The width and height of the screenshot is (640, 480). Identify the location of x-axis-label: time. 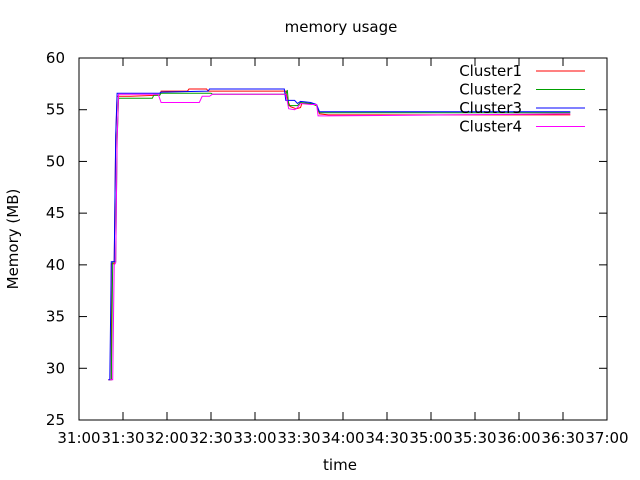
(340, 465).